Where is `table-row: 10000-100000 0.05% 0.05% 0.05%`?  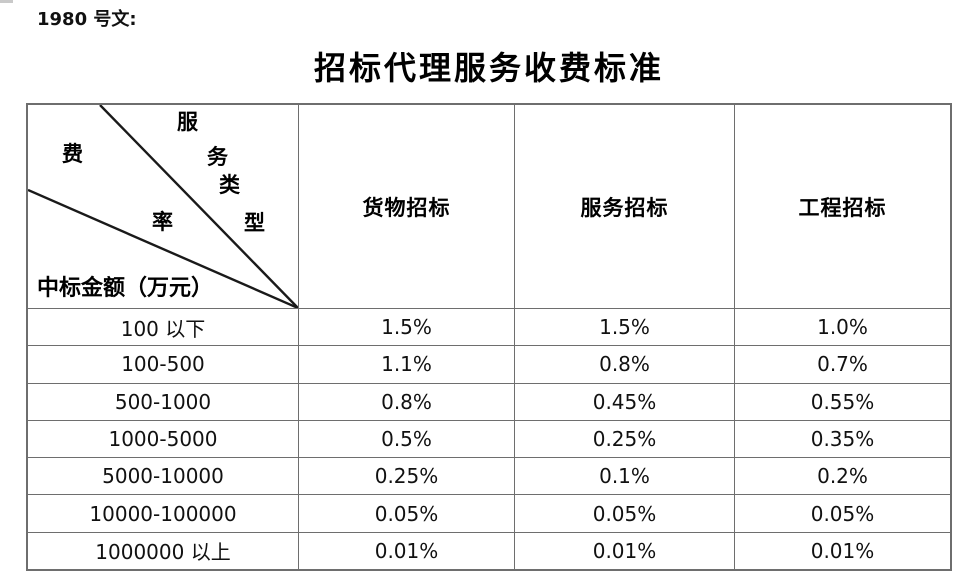
table-row: 10000-100000 0.05% 0.05% 0.05% is located at coordinates (489, 513).